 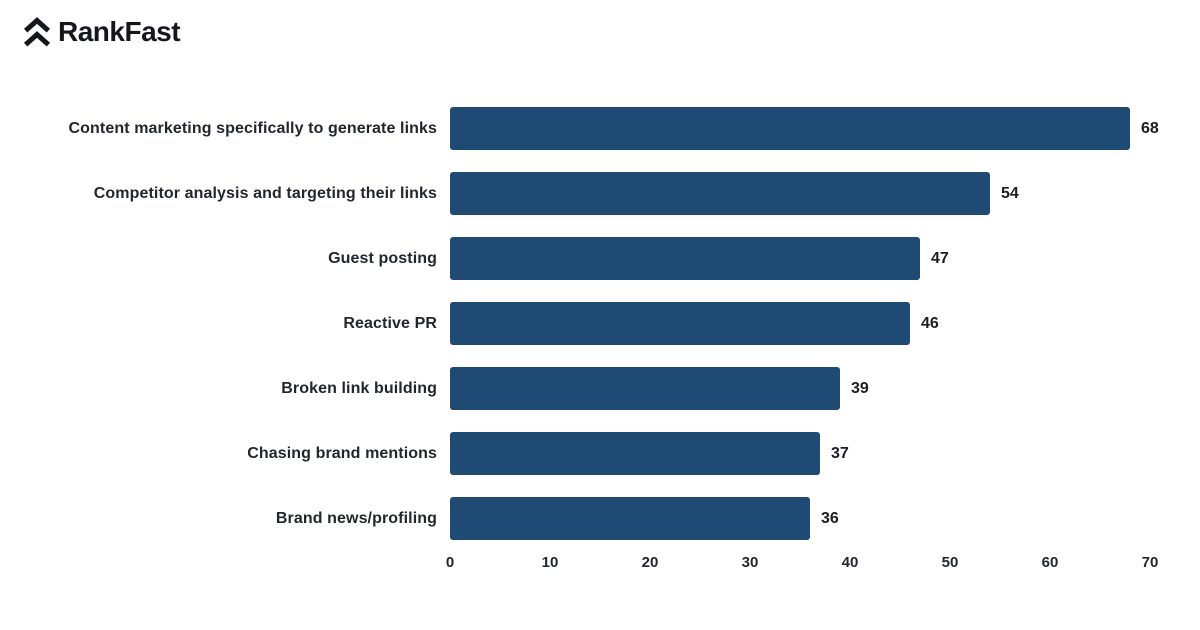 I want to click on chart-row: Reactive PR 46, so click(x=600, y=323).